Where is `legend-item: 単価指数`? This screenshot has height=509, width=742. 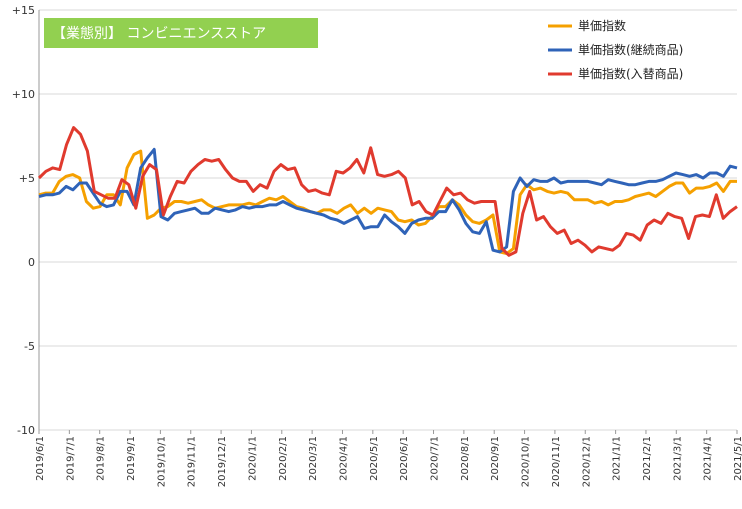 legend-item: 単価指数 is located at coordinates (587, 25).